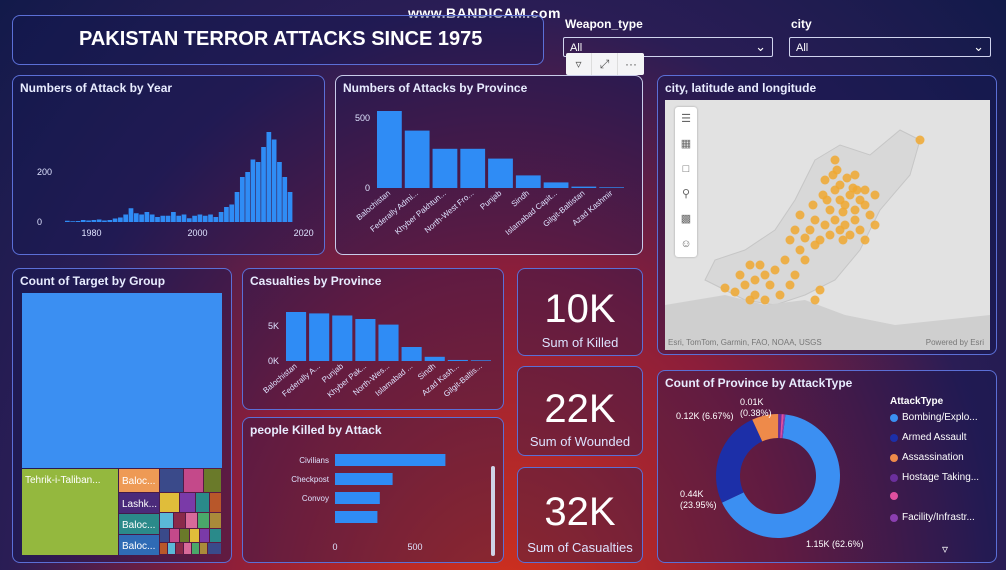 The height and width of the screenshot is (570, 1006). What do you see at coordinates (104, 221) in the screenshot?
I see `year-bar-1982` at bounding box center [104, 221].